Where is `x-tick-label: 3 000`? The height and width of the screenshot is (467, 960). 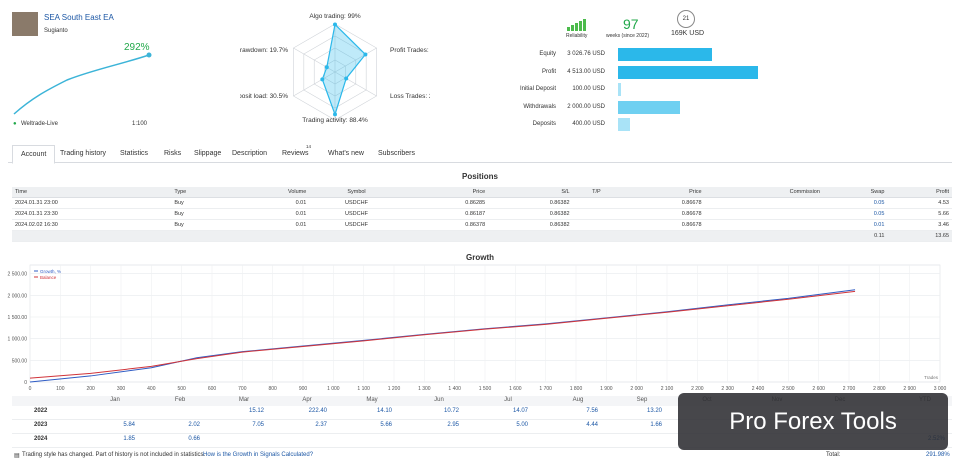
x-tick-label: 3 000 is located at coordinates (940, 389).